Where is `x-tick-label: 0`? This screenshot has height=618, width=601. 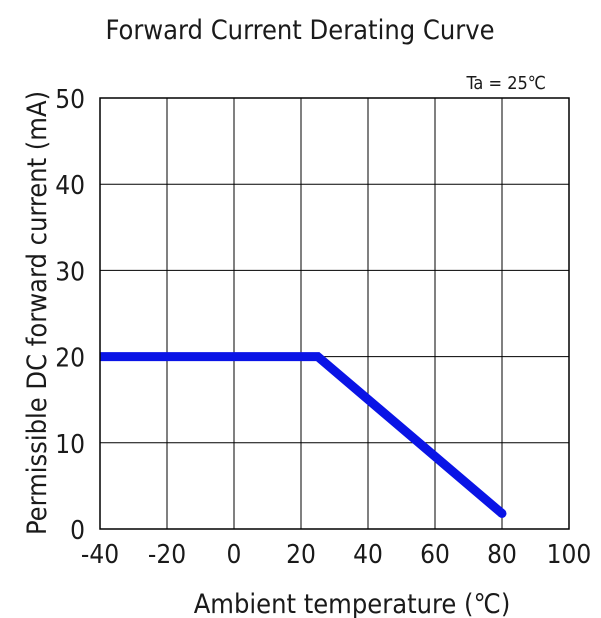 x-tick-label: 0 is located at coordinates (234, 555).